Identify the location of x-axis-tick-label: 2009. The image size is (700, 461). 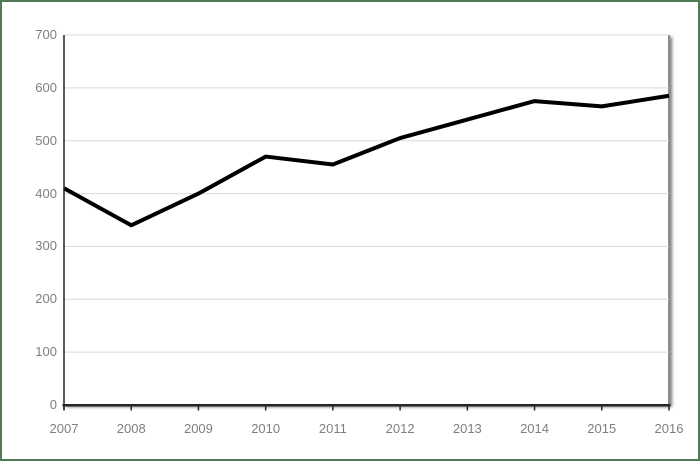
(198, 428).